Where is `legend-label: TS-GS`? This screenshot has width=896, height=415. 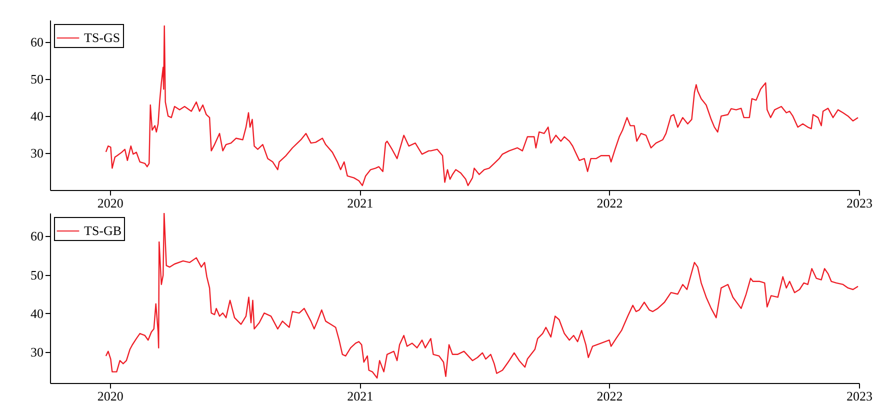
legend-label: TS-GS is located at coordinates (102, 37).